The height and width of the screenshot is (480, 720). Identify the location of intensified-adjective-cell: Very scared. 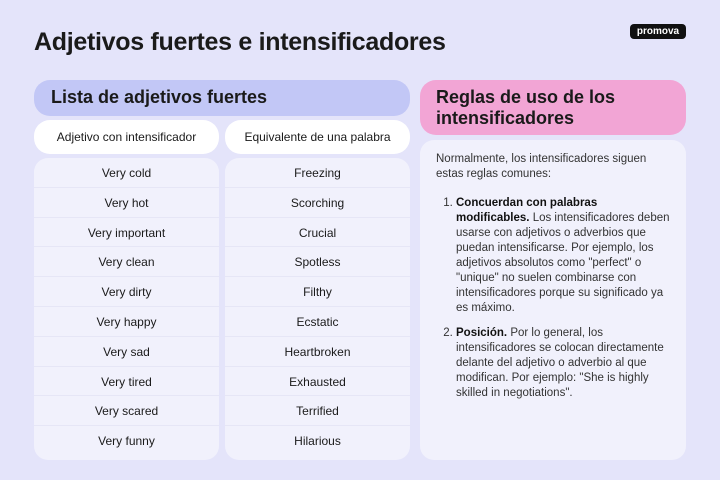
(126, 411).